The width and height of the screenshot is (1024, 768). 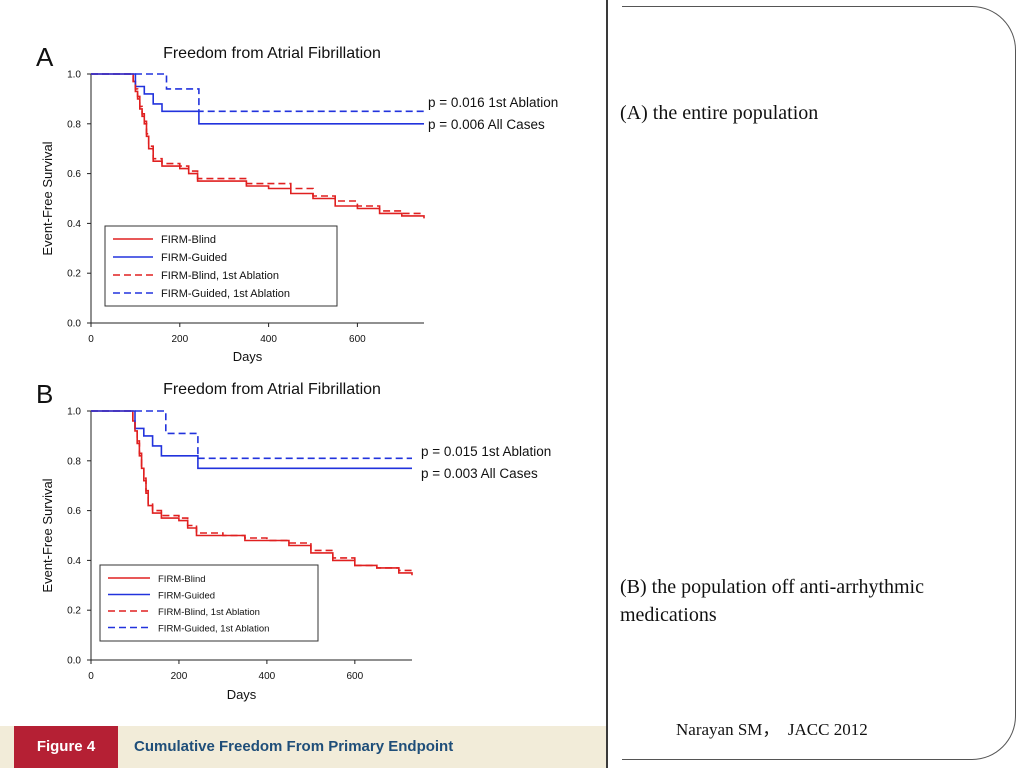 What do you see at coordinates (486, 451) in the screenshot?
I see `p-value-annotation: p = 0.015 1st Ablation` at bounding box center [486, 451].